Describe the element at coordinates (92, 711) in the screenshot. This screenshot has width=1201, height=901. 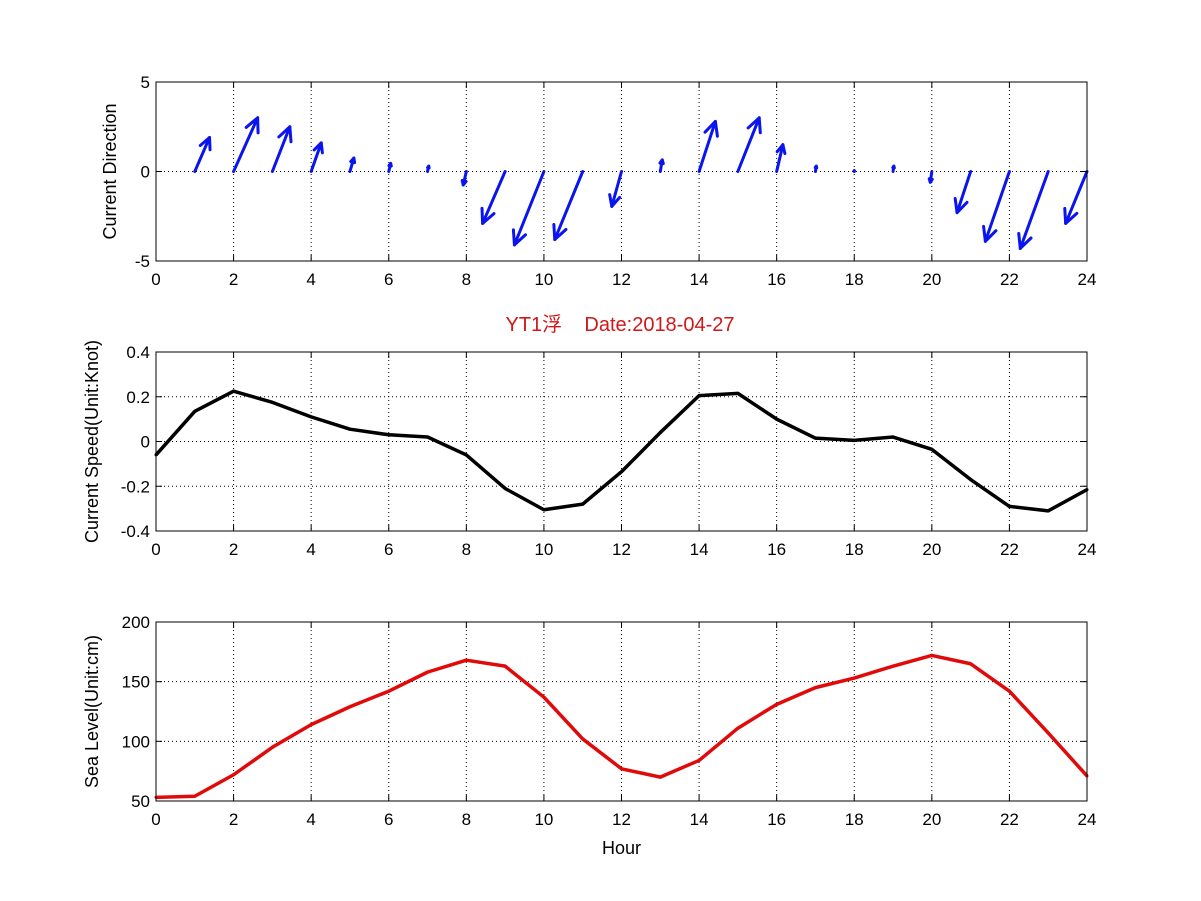
I see `y-axis-label: Sea Level(Unit:cm)` at that location.